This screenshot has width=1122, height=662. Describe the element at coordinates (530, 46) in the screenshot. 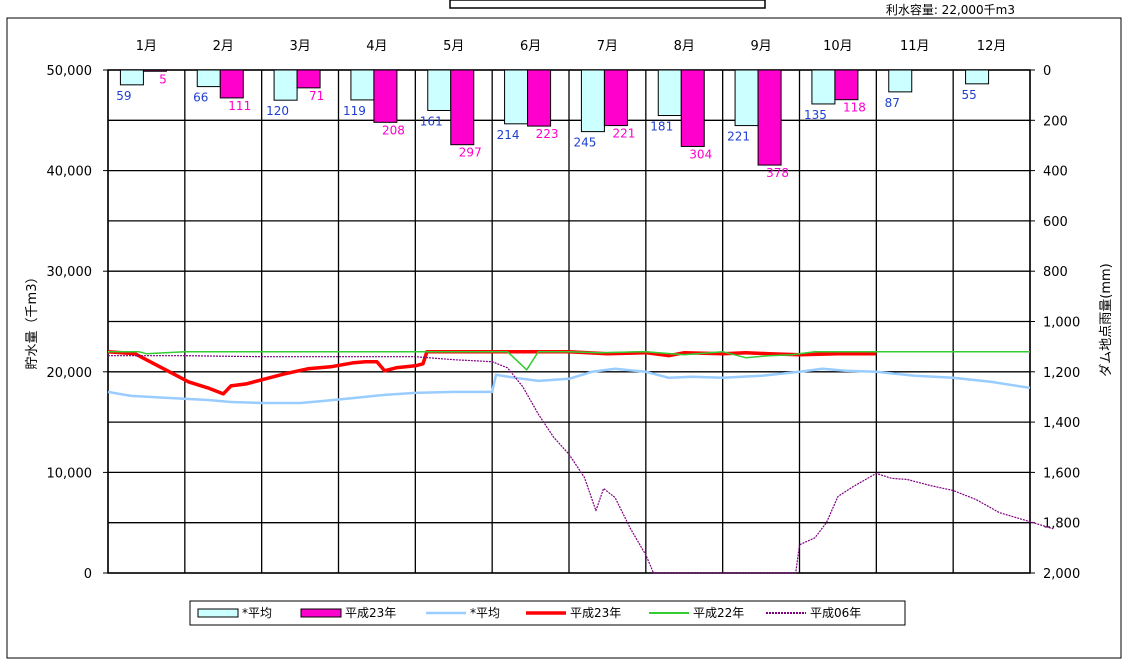

I see `month-label: 6月` at that location.